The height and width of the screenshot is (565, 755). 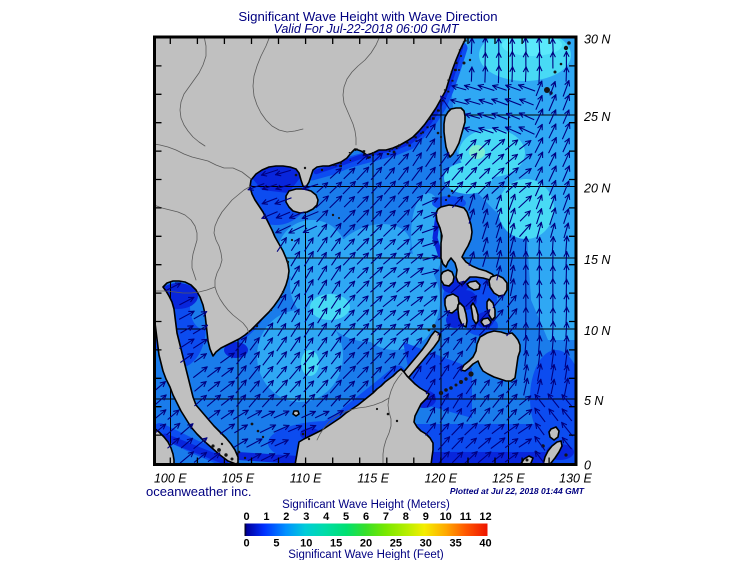 I want to click on svg-text: 11, so click(x=466, y=517).